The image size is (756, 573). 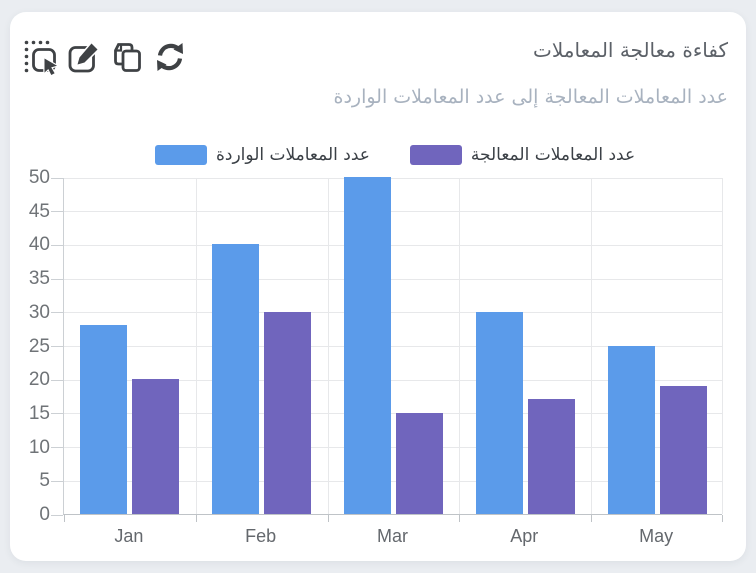 I want to click on legend-label: عدد المعاملات المعالجة, so click(x=553, y=155).